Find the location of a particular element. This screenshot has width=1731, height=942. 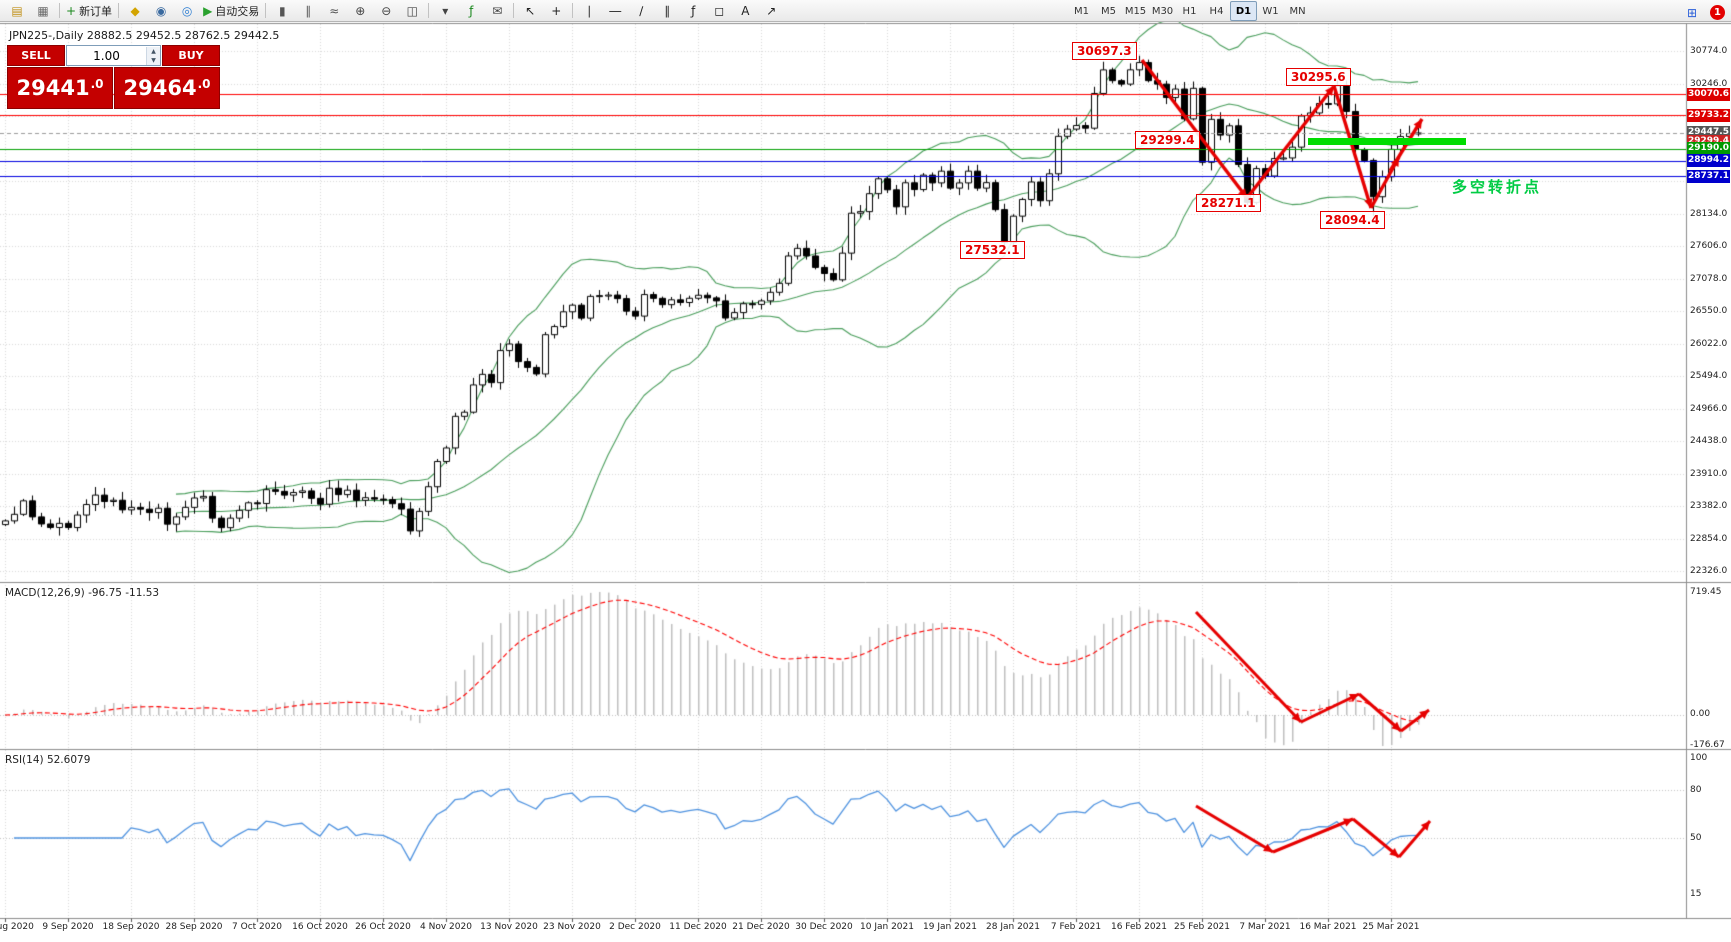

price-tick-label: 25494.0 is located at coordinates (1709, 376).